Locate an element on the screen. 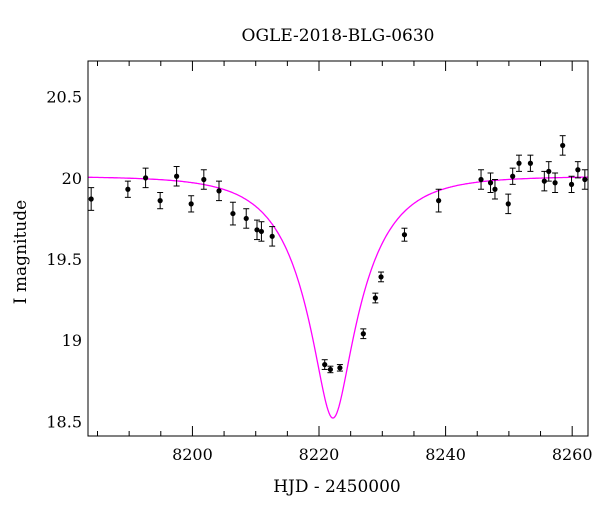  y-axis-title: I magnitude is located at coordinates (21, 252).